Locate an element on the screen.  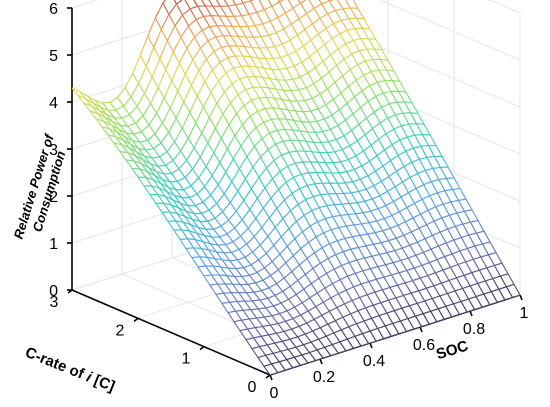
y-axis-label-var: i is located at coordinates (89, 378).